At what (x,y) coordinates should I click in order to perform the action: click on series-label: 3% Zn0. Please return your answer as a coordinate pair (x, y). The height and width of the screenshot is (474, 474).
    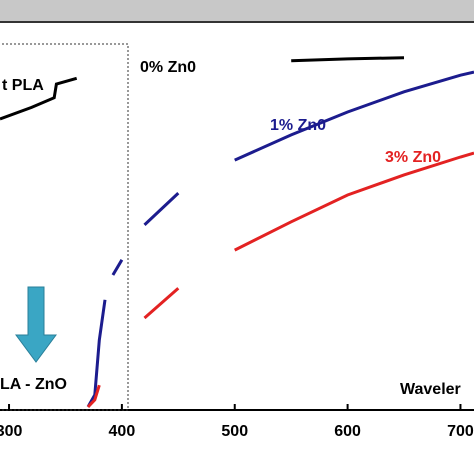
    Looking at the image, I should click on (413, 157).